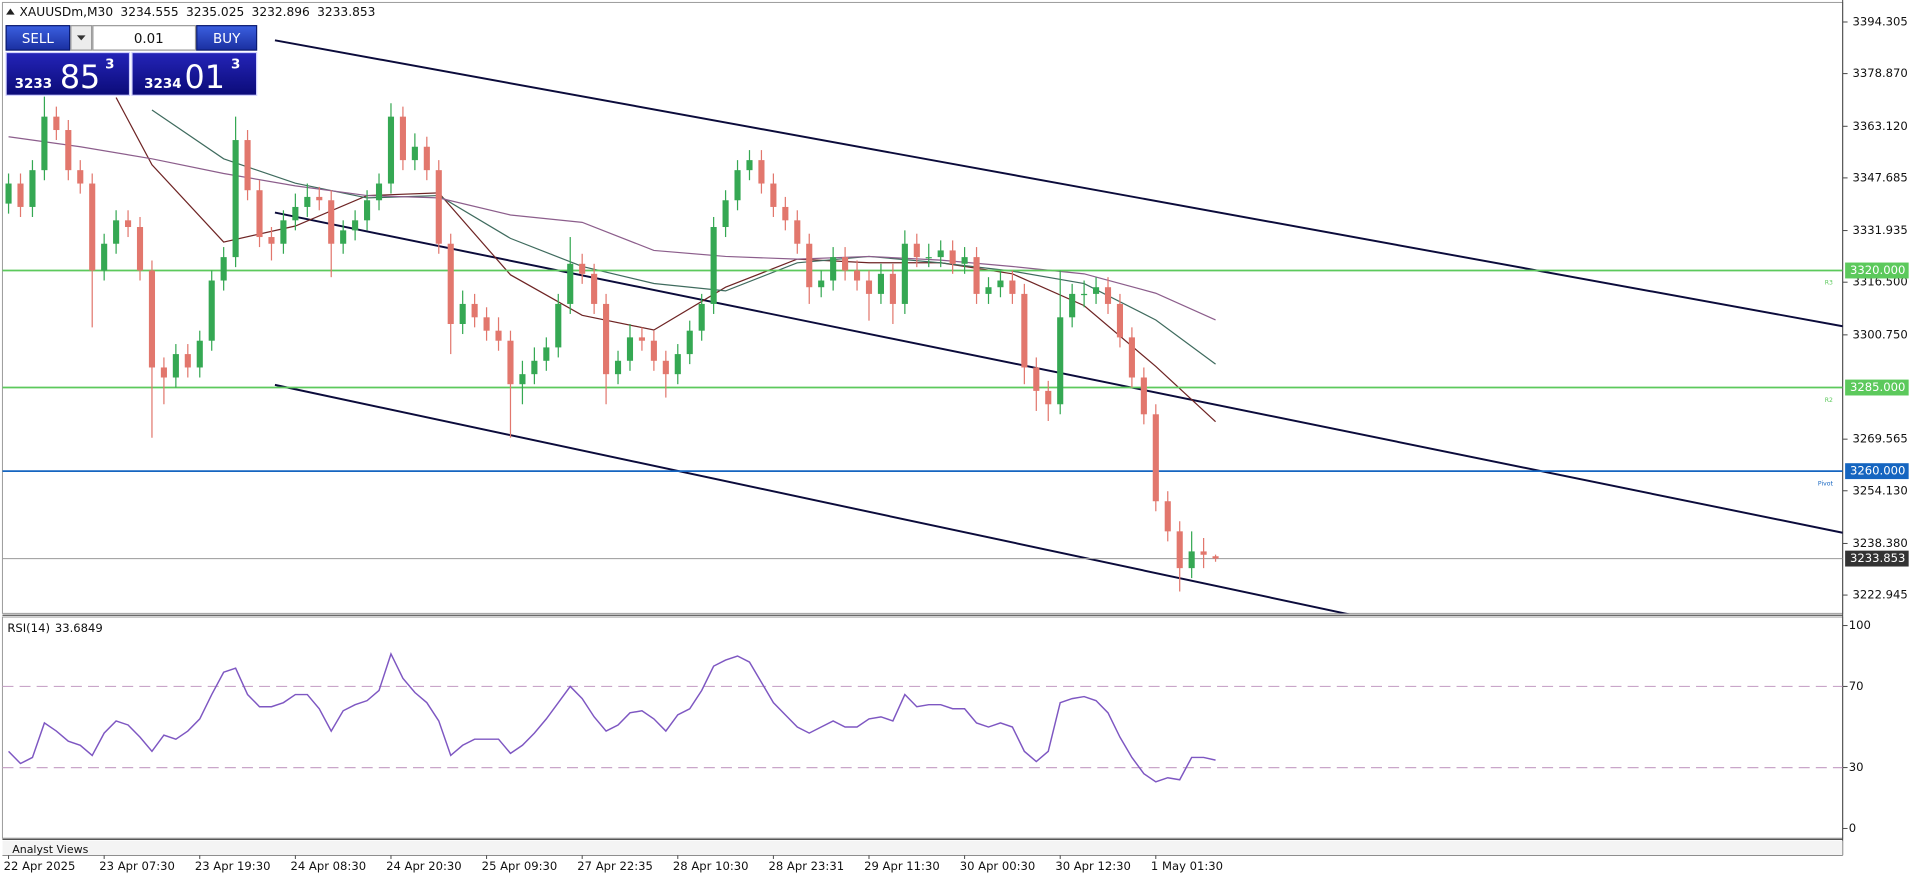 Image resolution: width=1916 pixels, height=874 pixels. I want to click on rsi-plot, so click(922, 717).